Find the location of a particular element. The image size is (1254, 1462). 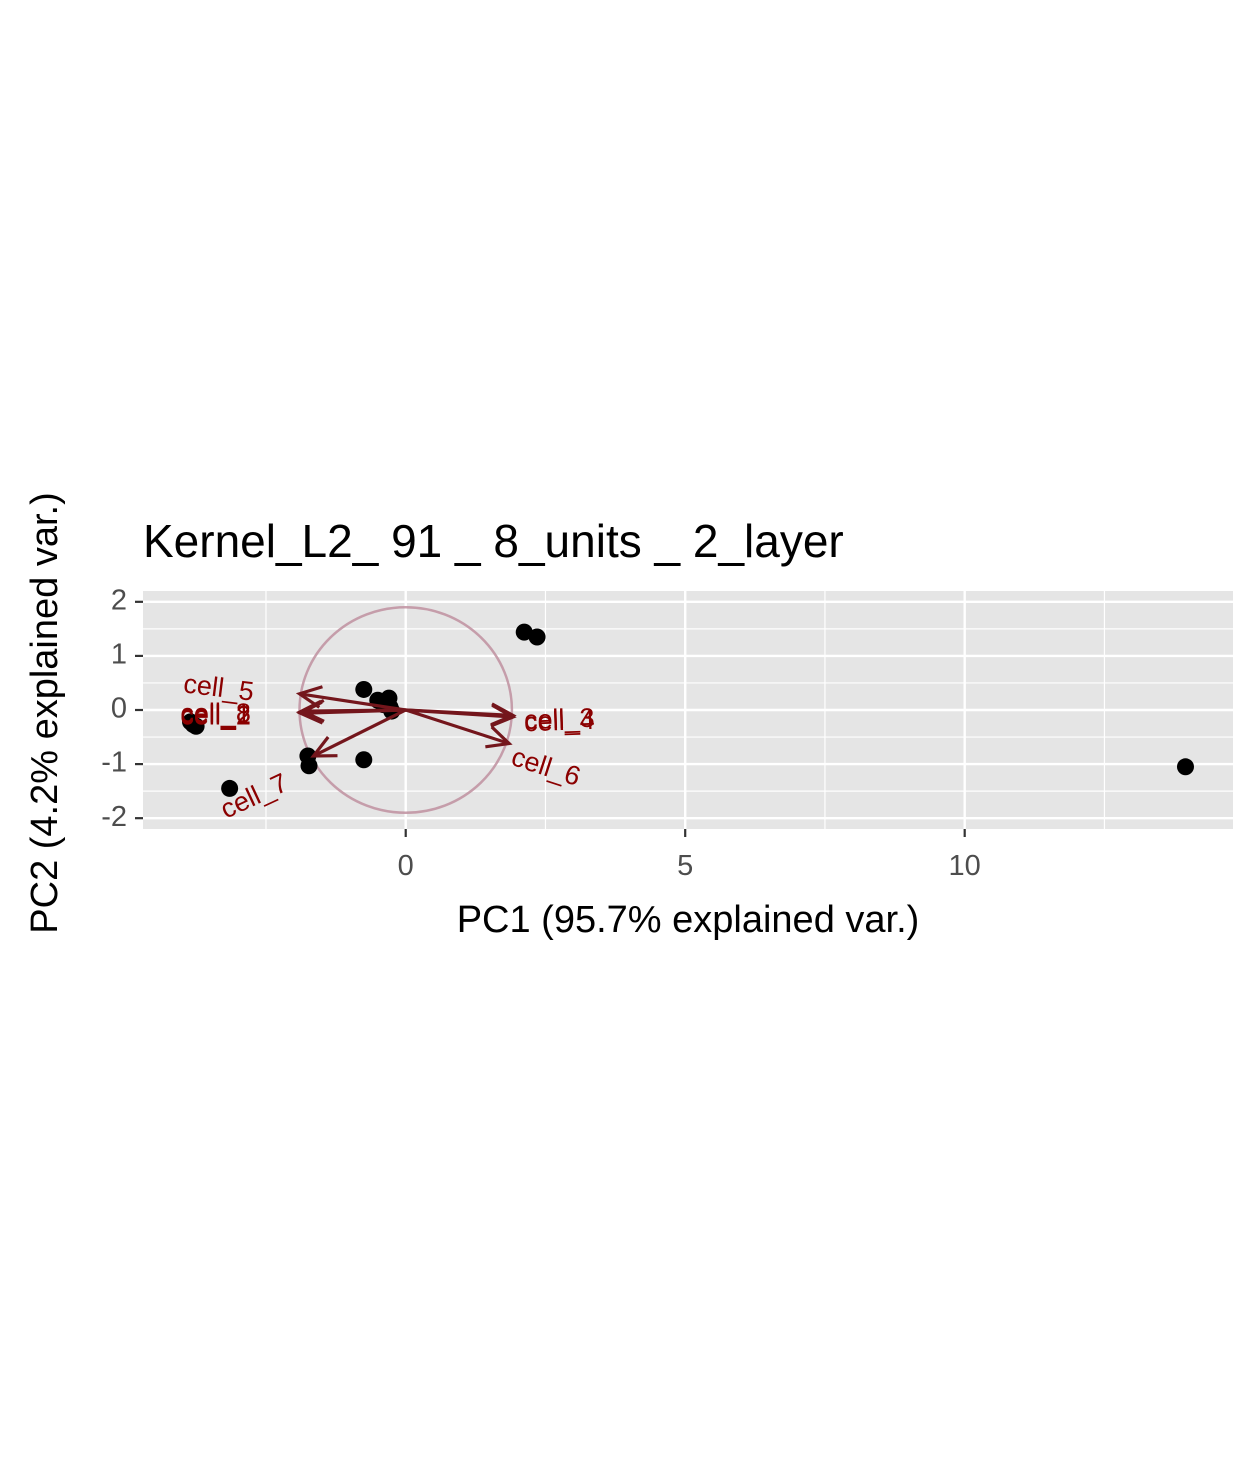

loading-label-cell_4: cell_4 is located at coordinates (560, 721).